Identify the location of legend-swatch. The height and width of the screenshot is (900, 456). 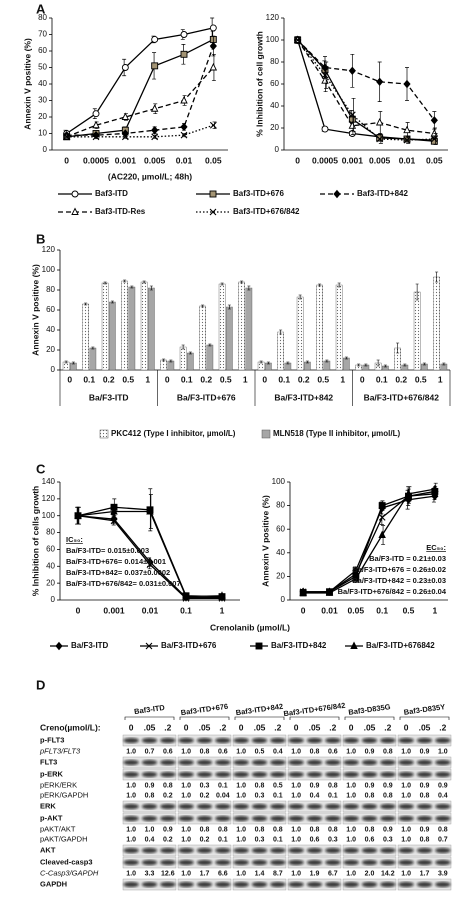
(104, 434).